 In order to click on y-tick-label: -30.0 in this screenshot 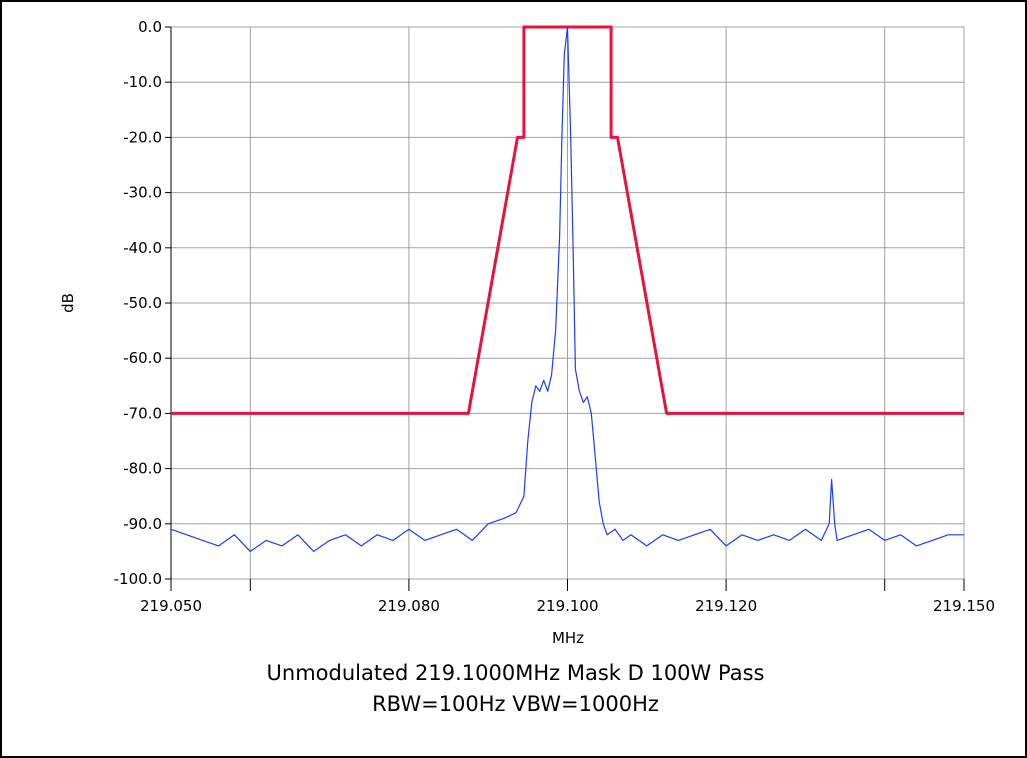, I will do `click(142, 193)`.